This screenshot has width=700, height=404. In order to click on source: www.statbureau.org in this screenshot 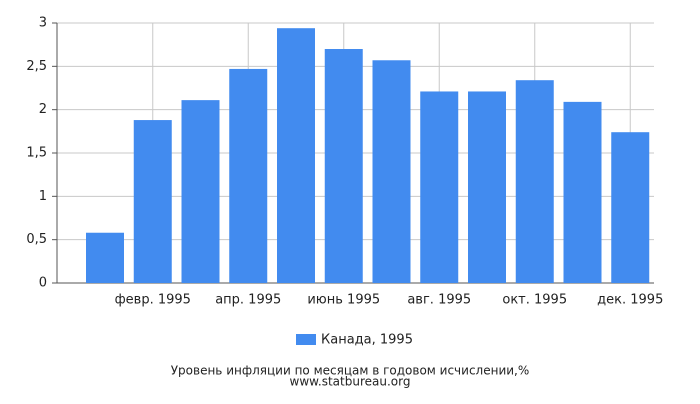, I will do `click(350, 382)`.